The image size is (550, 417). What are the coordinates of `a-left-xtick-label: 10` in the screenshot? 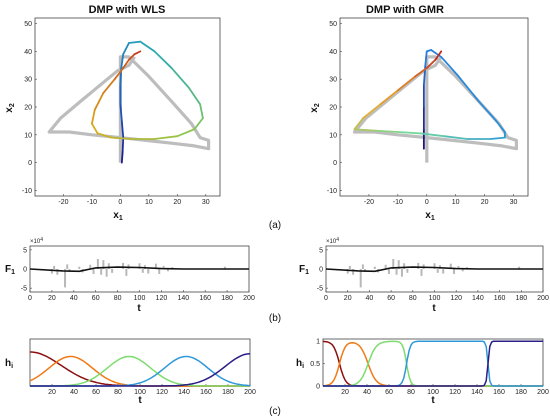 It's located at (149, 202).